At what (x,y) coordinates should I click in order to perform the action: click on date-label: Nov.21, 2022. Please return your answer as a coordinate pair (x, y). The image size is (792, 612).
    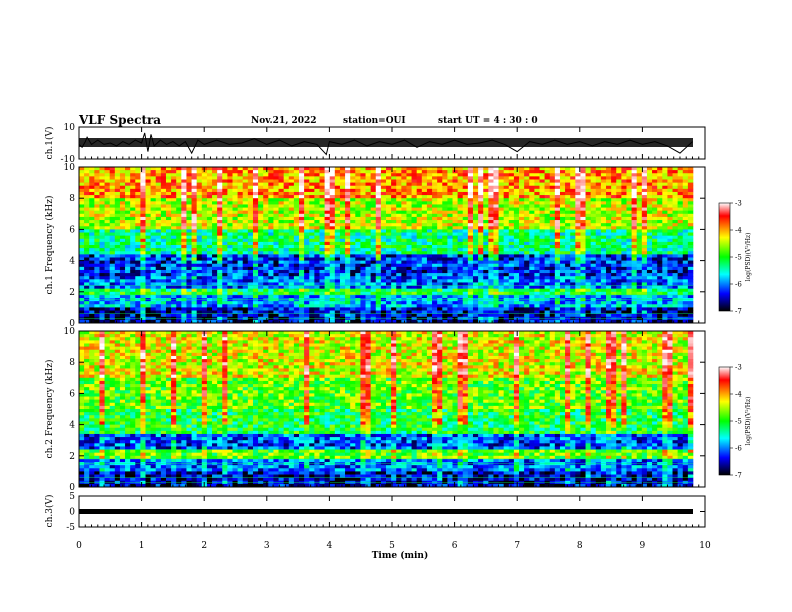
    Looking at the image, I should click on (284, 121).